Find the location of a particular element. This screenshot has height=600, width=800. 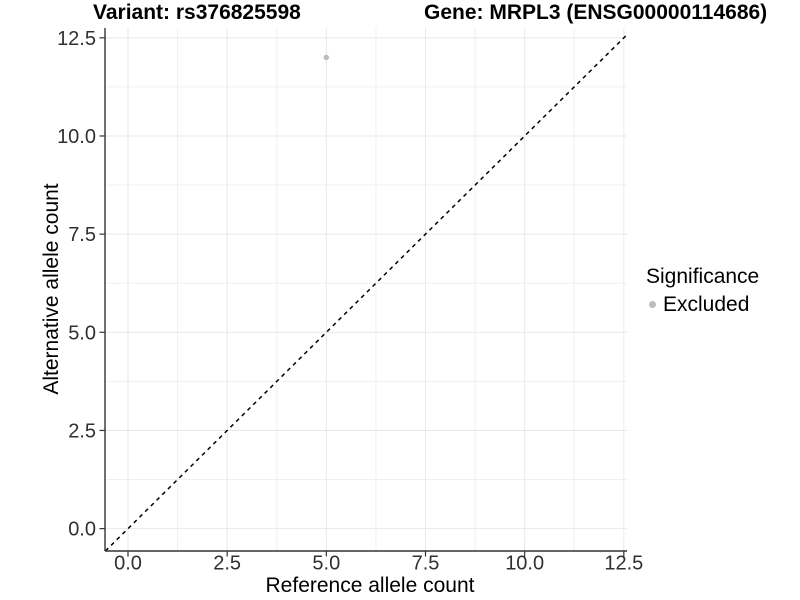

x-tick-label: 7.5 is located at coordinates (426, 564).